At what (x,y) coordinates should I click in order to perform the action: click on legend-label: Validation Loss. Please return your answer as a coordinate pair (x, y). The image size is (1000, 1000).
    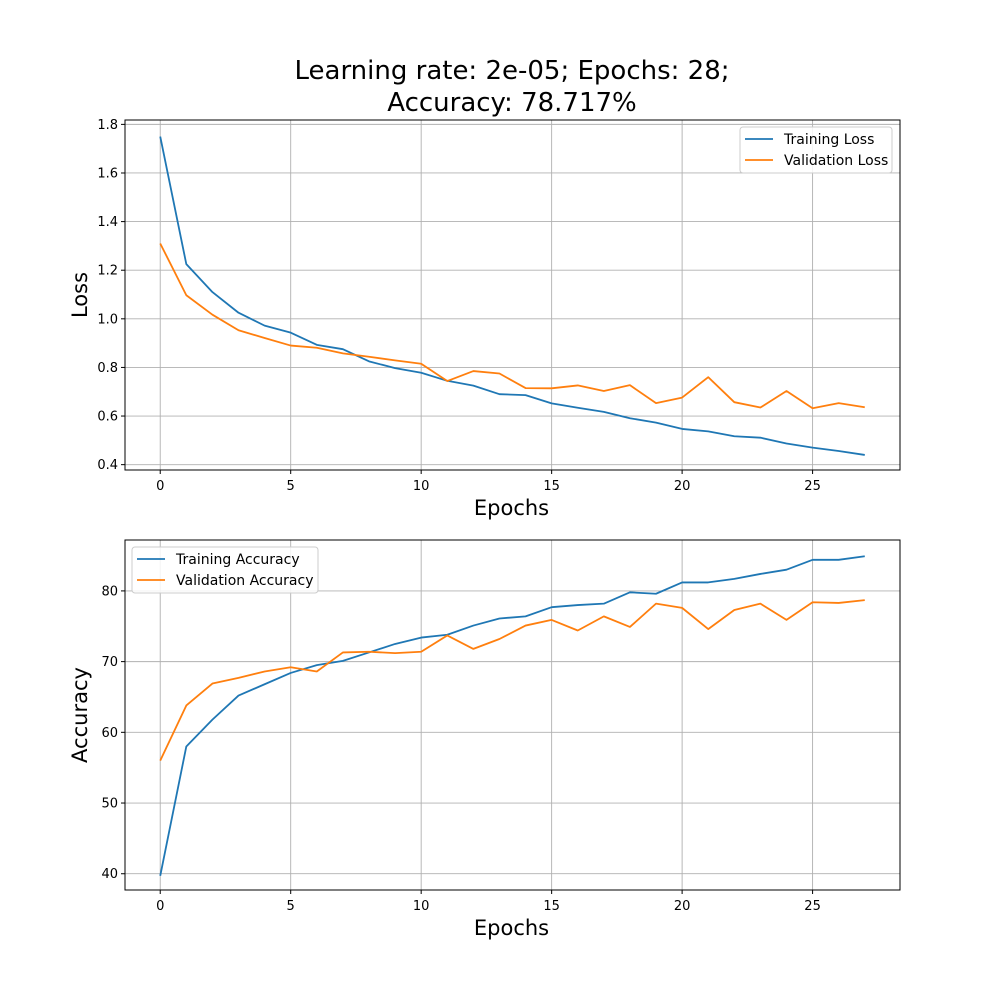
    Looking at the image, I should click on (836, 161).